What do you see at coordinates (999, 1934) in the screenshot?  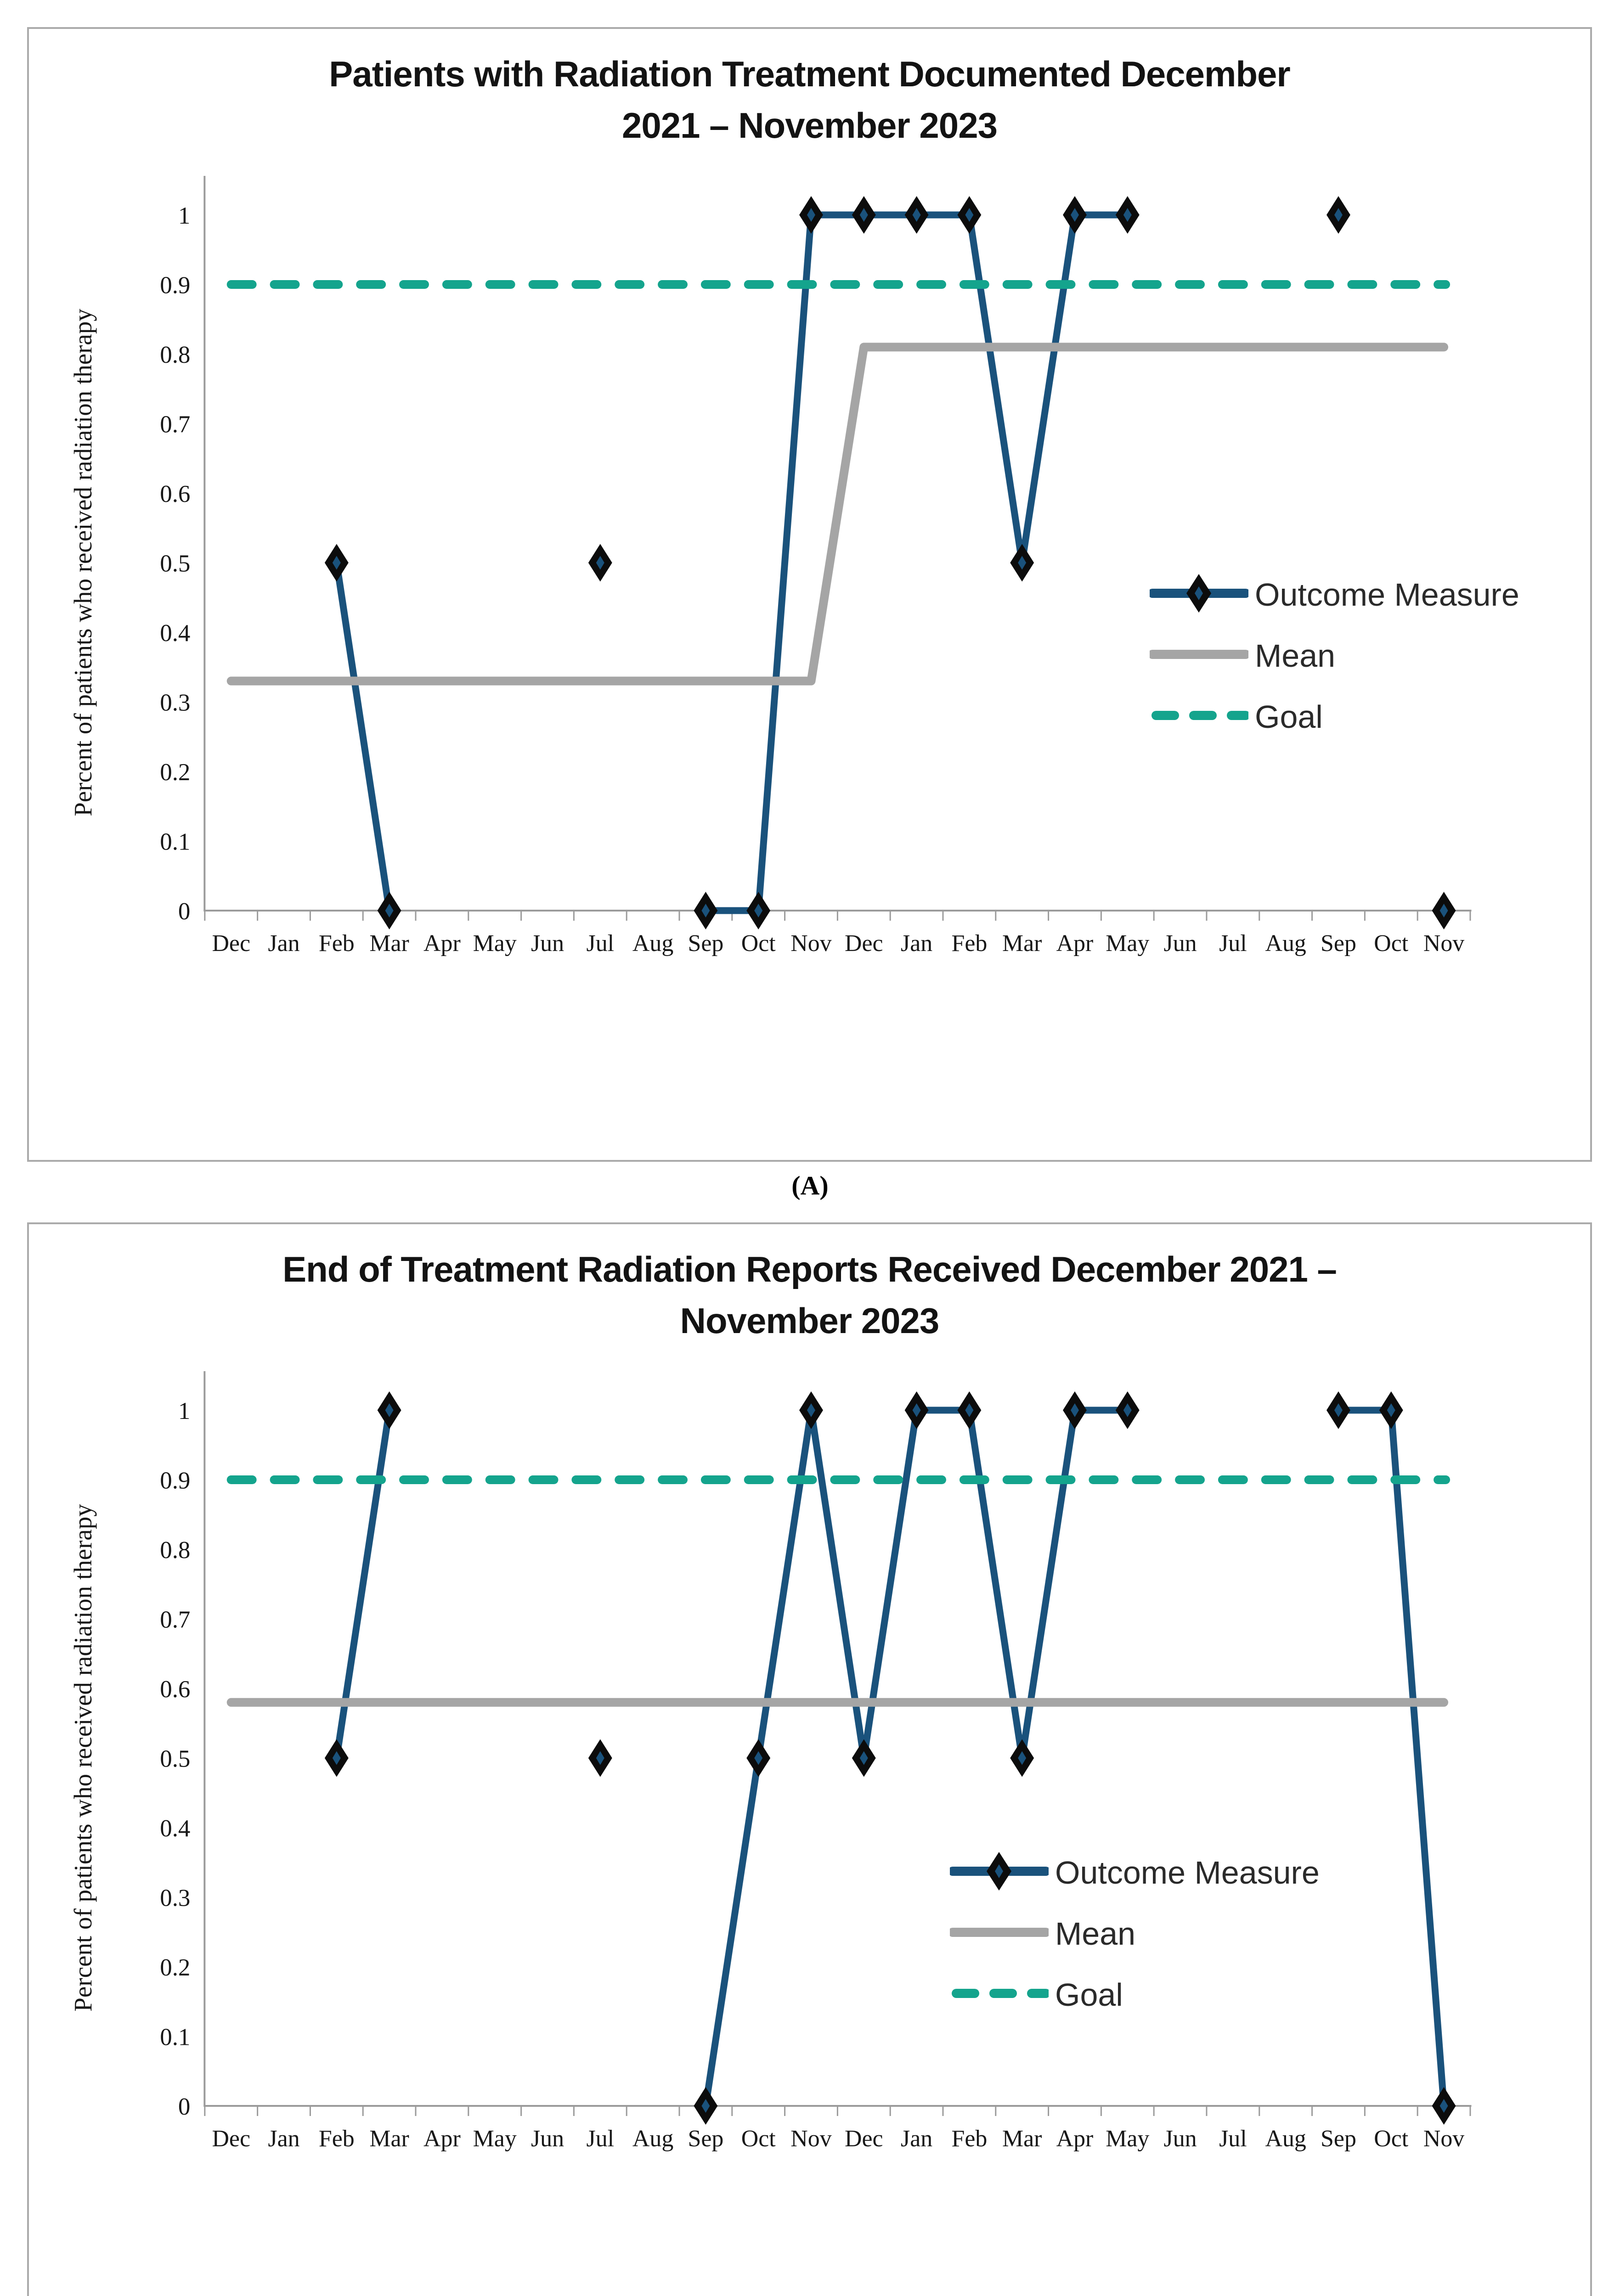 I see `line-swatch-icon` at bounding box center [999, 1934].